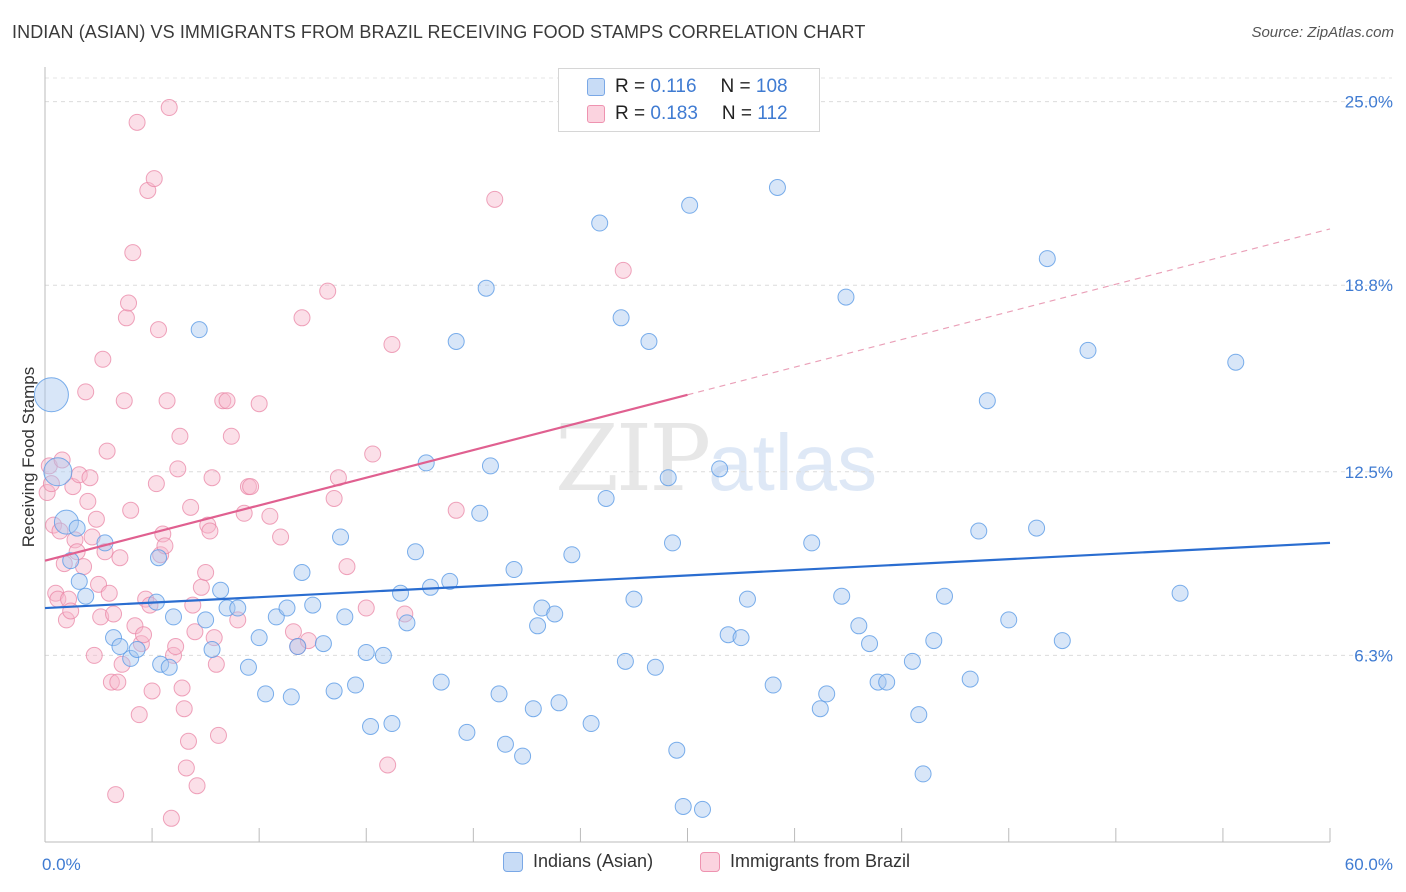 This screenshot has height=892, width=1406. Describe the element at coordinates (771, 86) in the screenshot. I see `legend-n-value: 108` at that location.